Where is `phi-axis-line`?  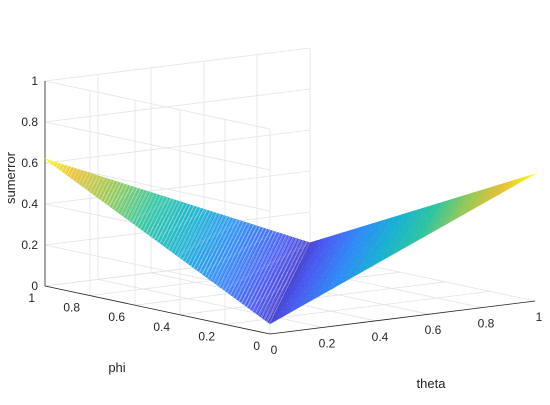
phi-axis-line is located at coordinates (157, 310).